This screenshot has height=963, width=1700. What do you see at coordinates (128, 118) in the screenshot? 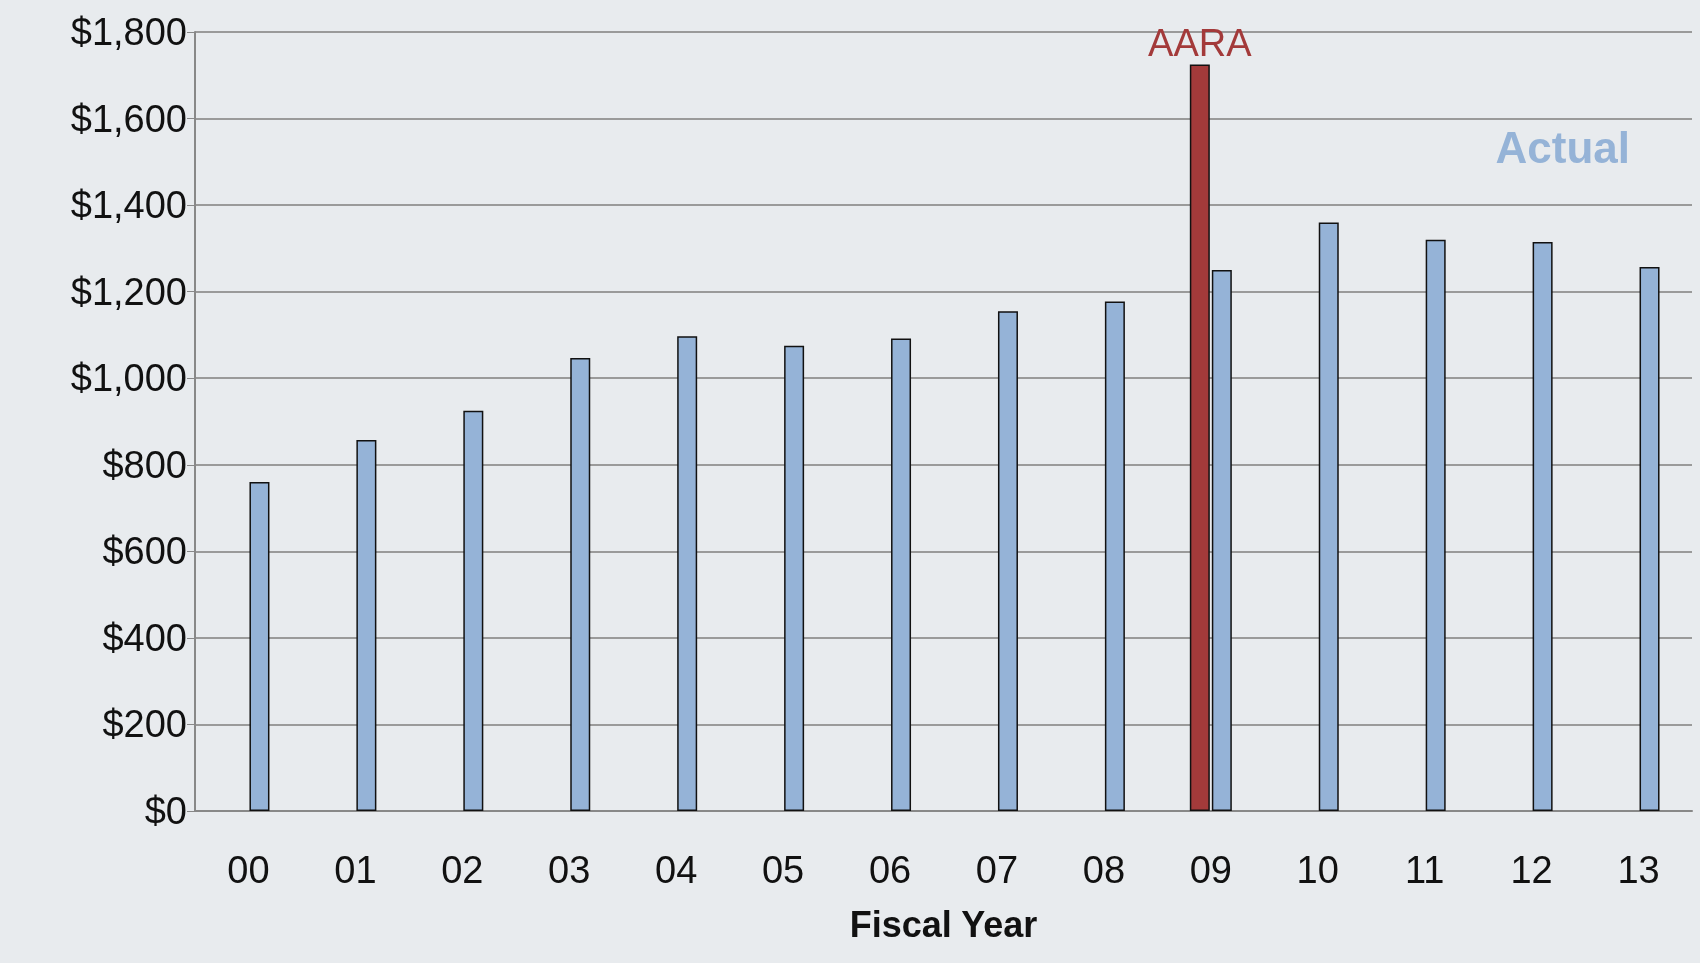
I see `y-tick-label: $1,600` at bounding box center [128, 118].